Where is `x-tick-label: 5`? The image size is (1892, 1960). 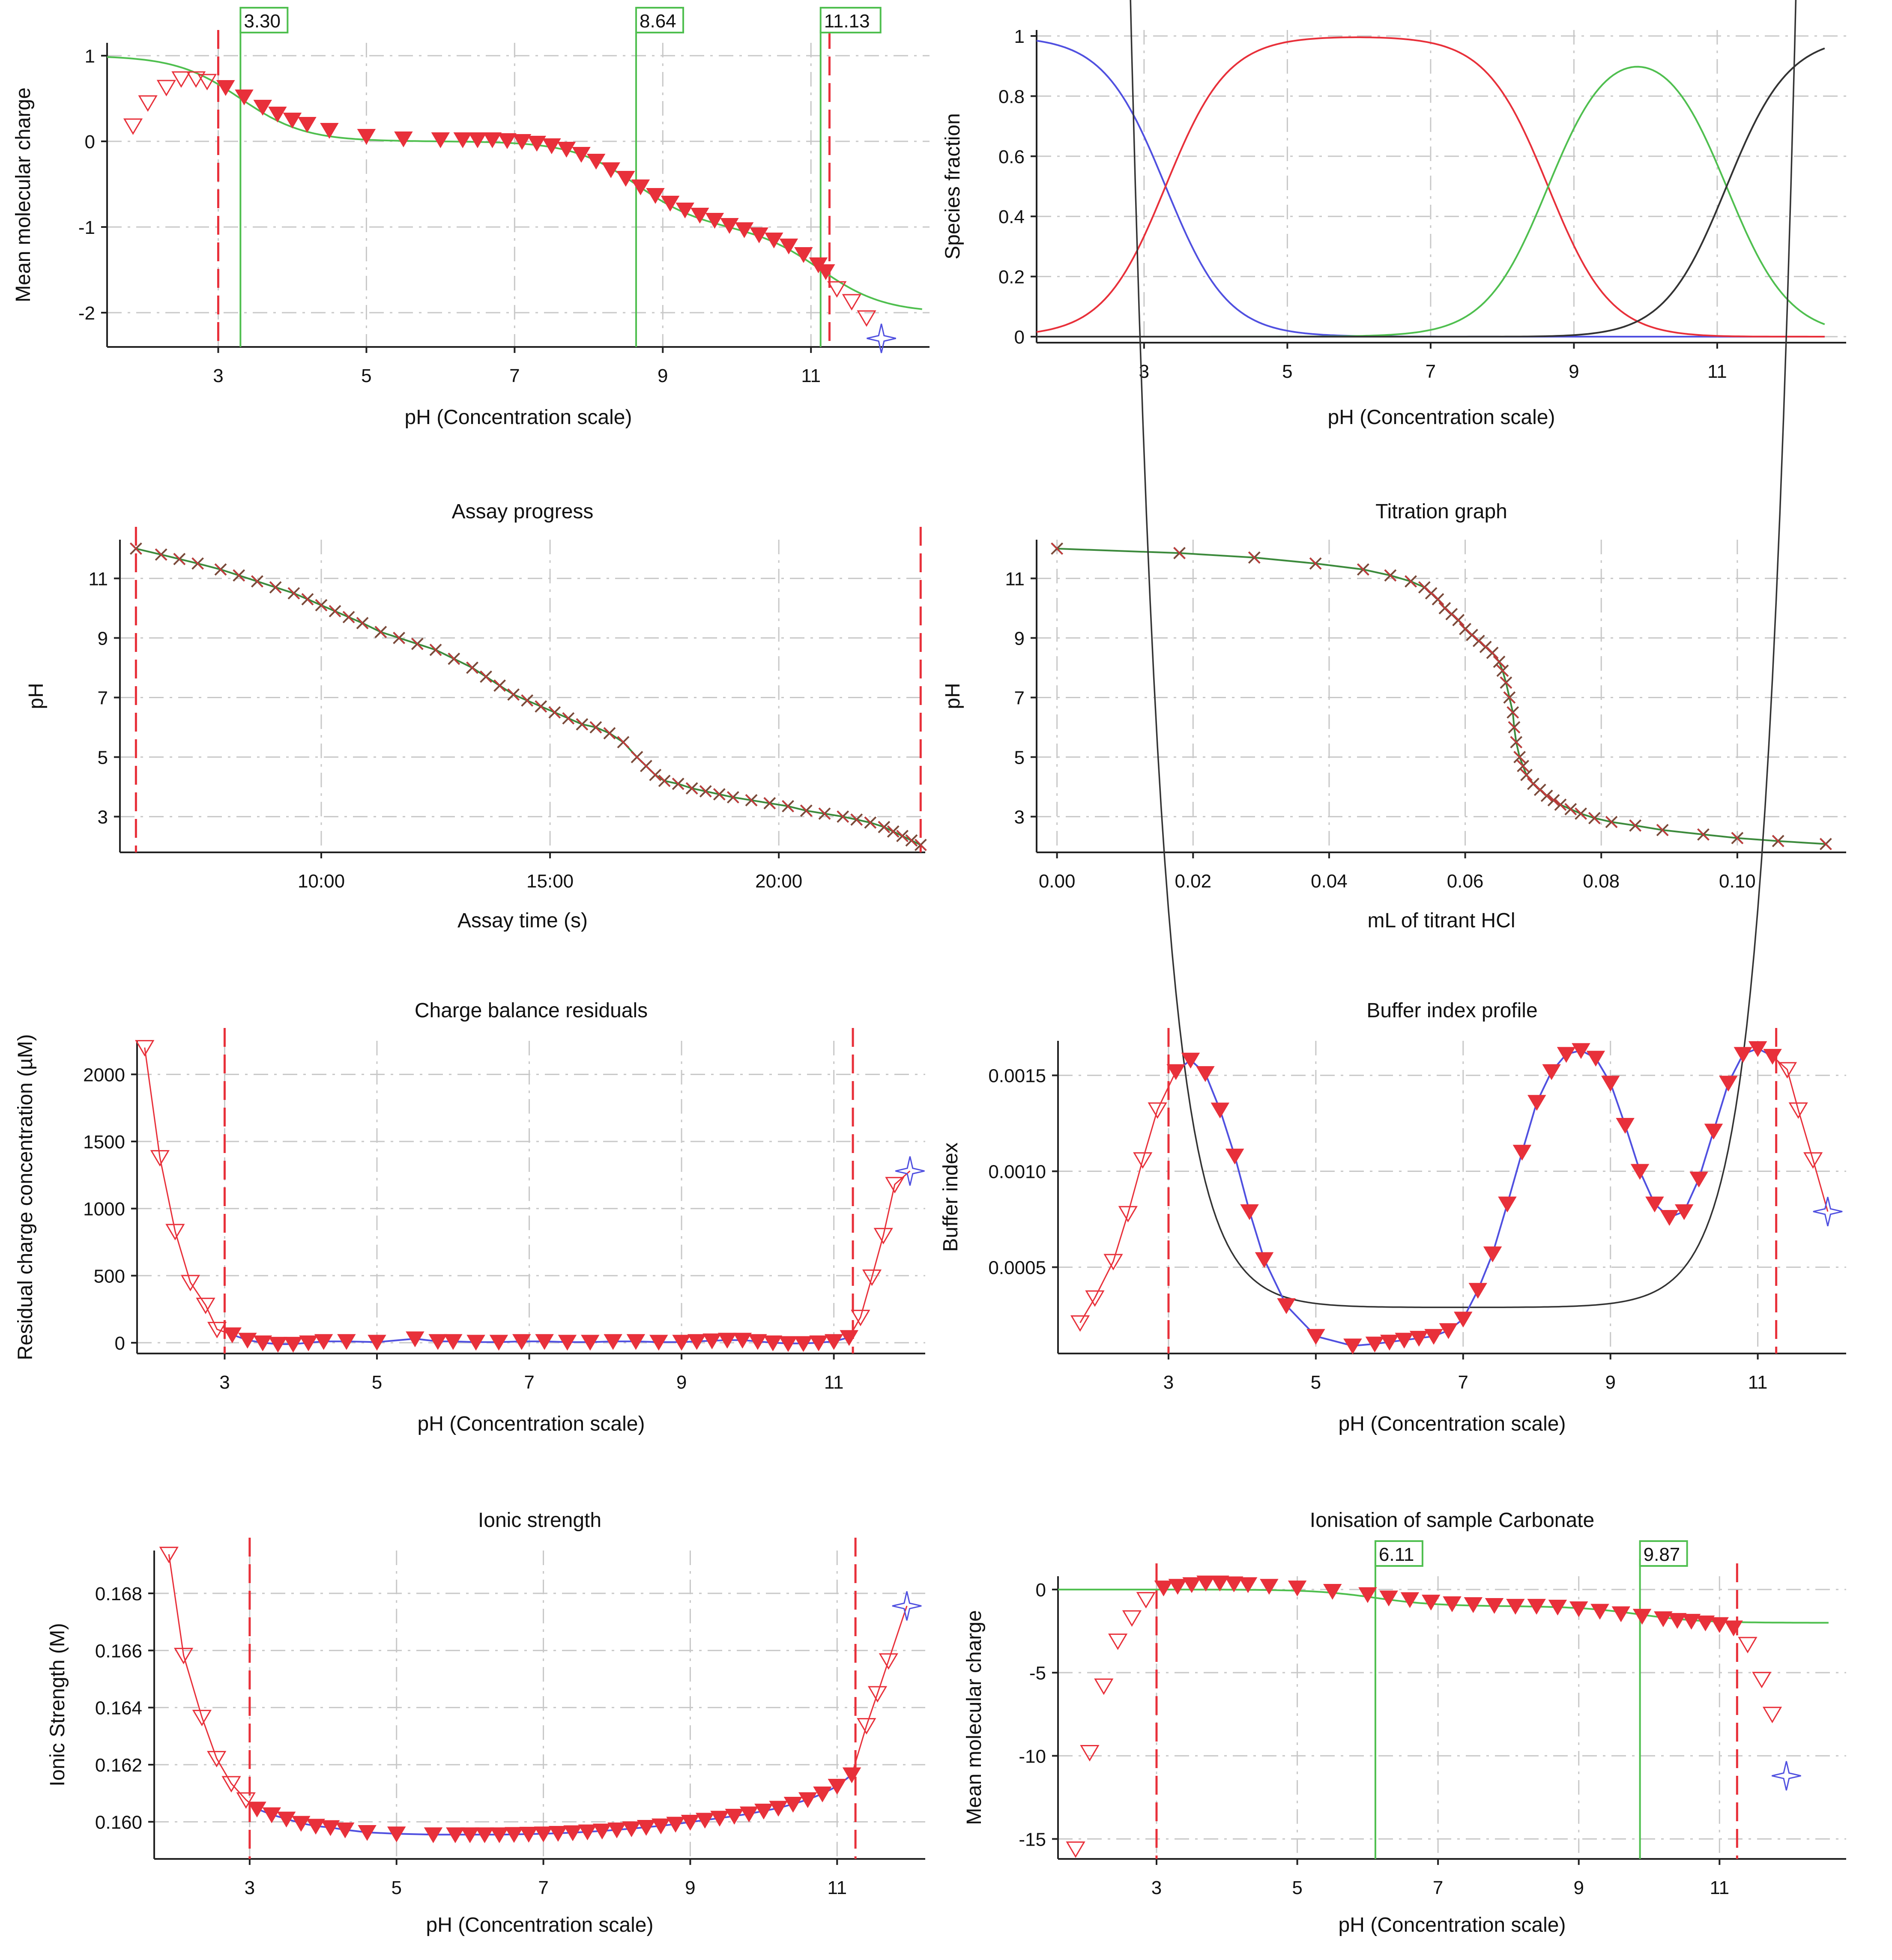
x-tick-label: 5 is located at coordinates (1297, 1887).